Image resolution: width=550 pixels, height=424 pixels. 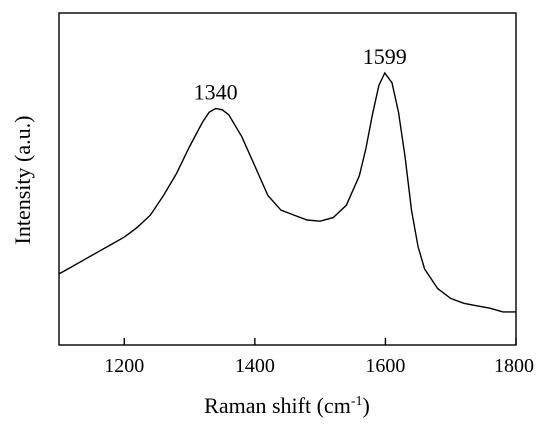 What do you see at coordinates (319, 366) in the screenshot?
I see `x-axis-tick-labels: 1200 1400 1600 1800` at bounding box center [319, 366].